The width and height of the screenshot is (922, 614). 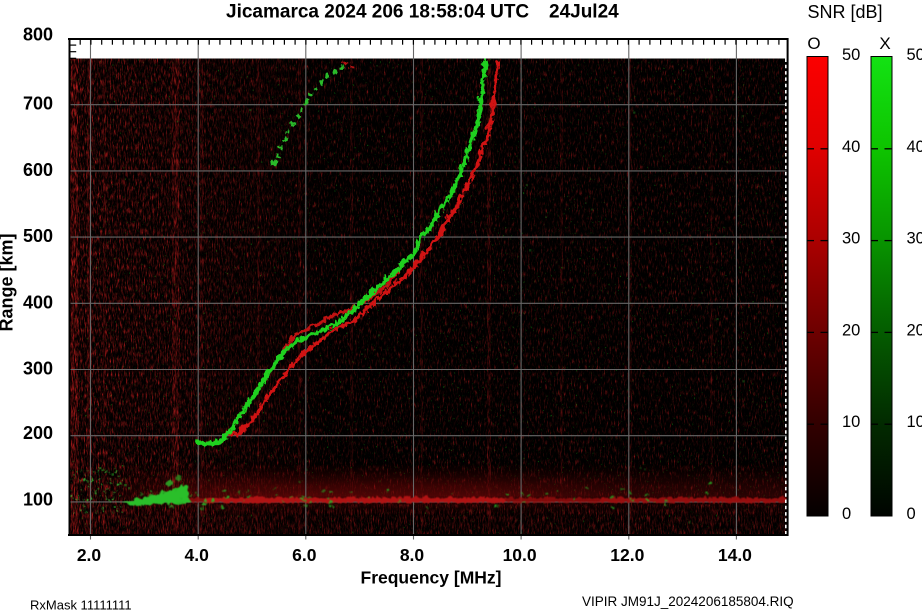 I want to click on svg-text: 700, so click(x=38, y=104).